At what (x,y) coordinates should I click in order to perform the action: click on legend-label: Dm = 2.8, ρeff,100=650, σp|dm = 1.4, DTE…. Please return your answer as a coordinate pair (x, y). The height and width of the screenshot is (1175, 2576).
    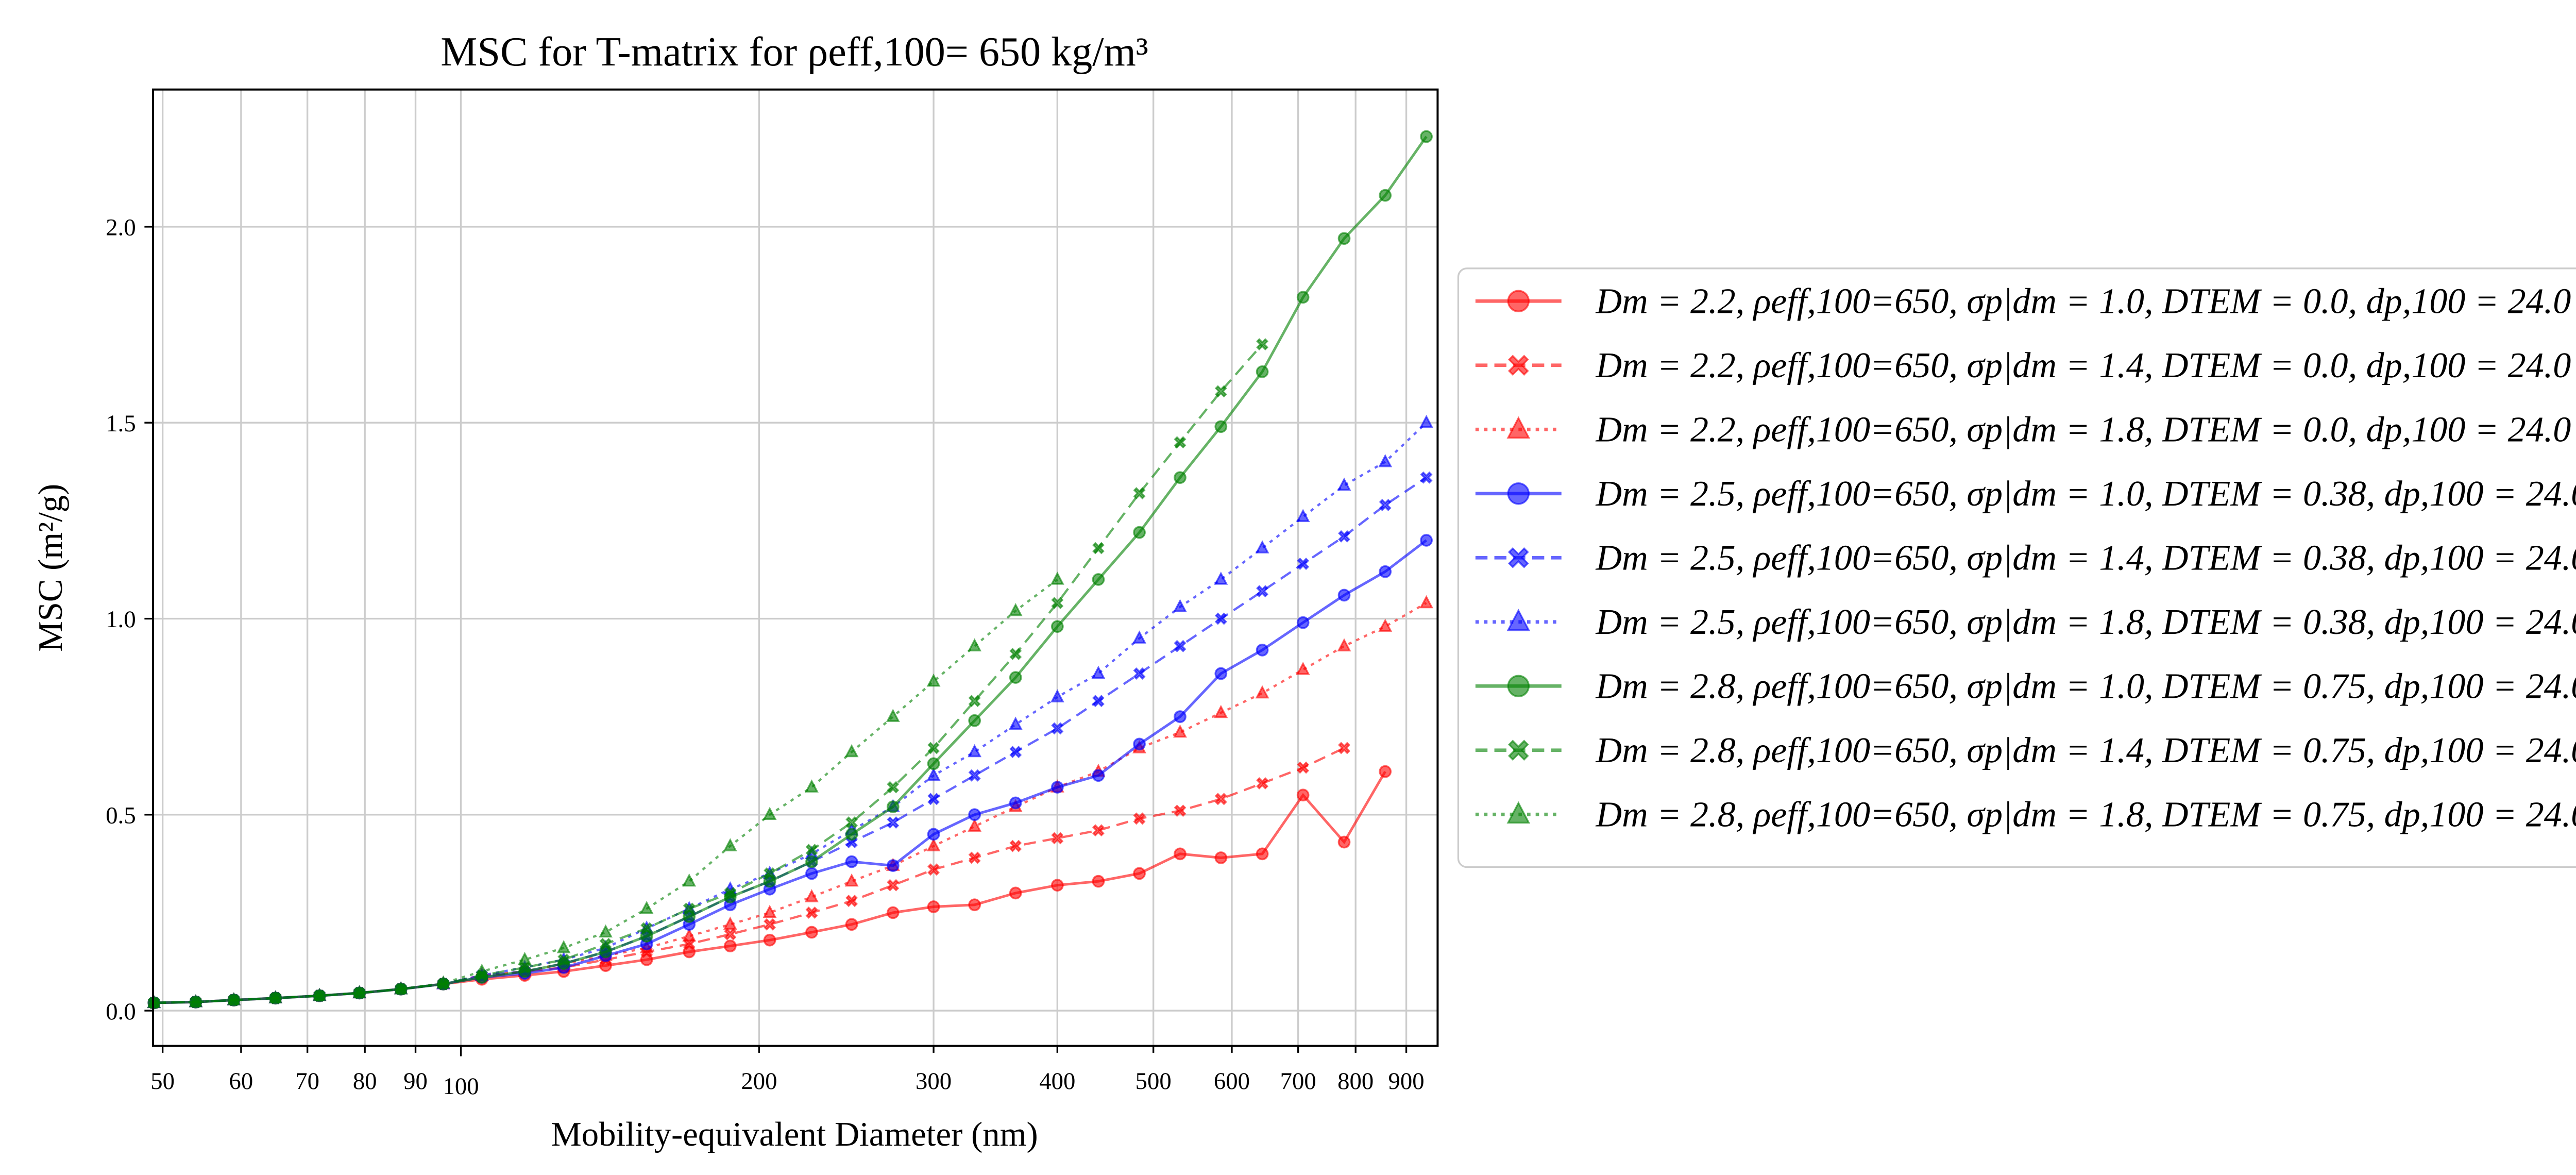
    Looking at the image, I should click on (2085, 750).